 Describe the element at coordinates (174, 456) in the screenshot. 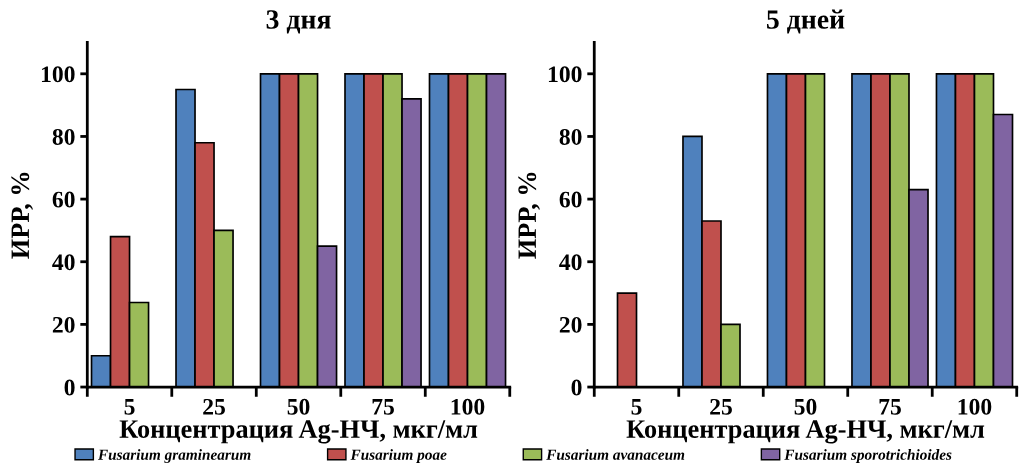

I see `legend-label: Fusarium graminearum` at that location.